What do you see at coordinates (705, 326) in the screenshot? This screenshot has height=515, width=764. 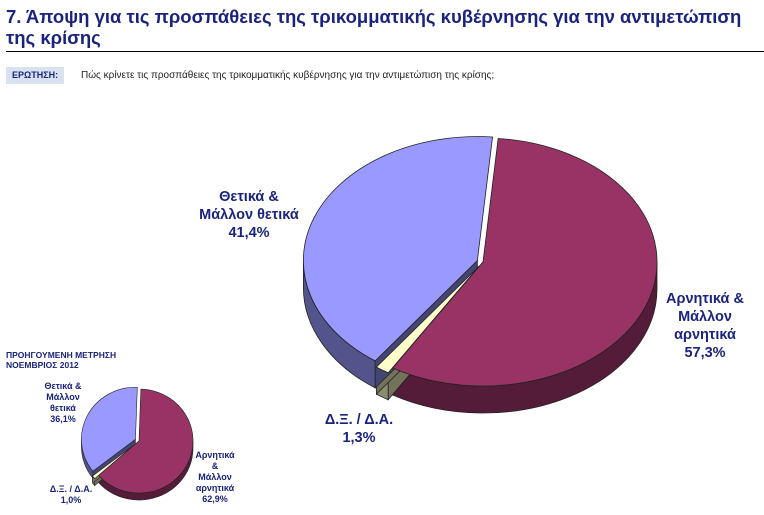 I see `slice-label-negative: Αρνητικά & Μάλλον αρνητικά 57,3%` at bounding box center [705, 326].